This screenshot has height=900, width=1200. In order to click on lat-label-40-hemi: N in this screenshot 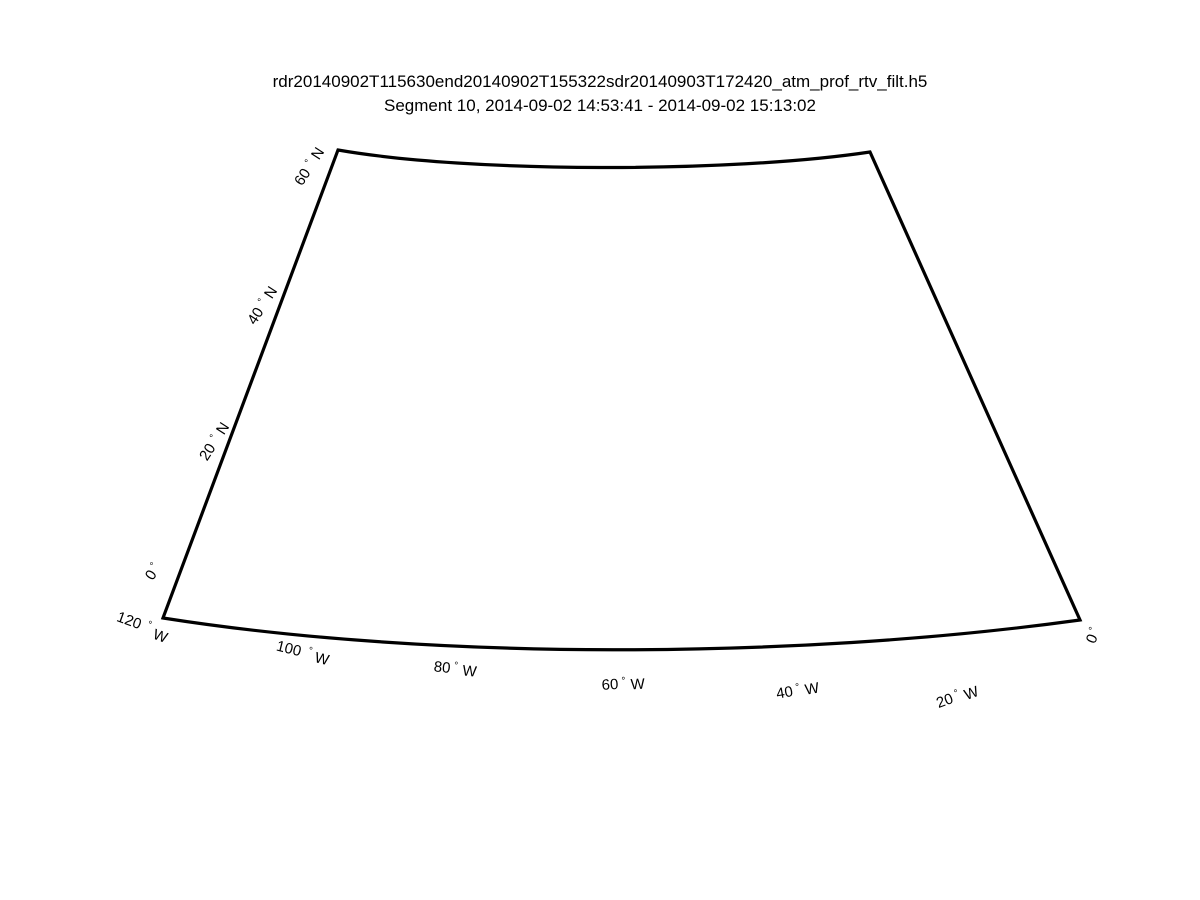, I will do `click(271, 292)`.